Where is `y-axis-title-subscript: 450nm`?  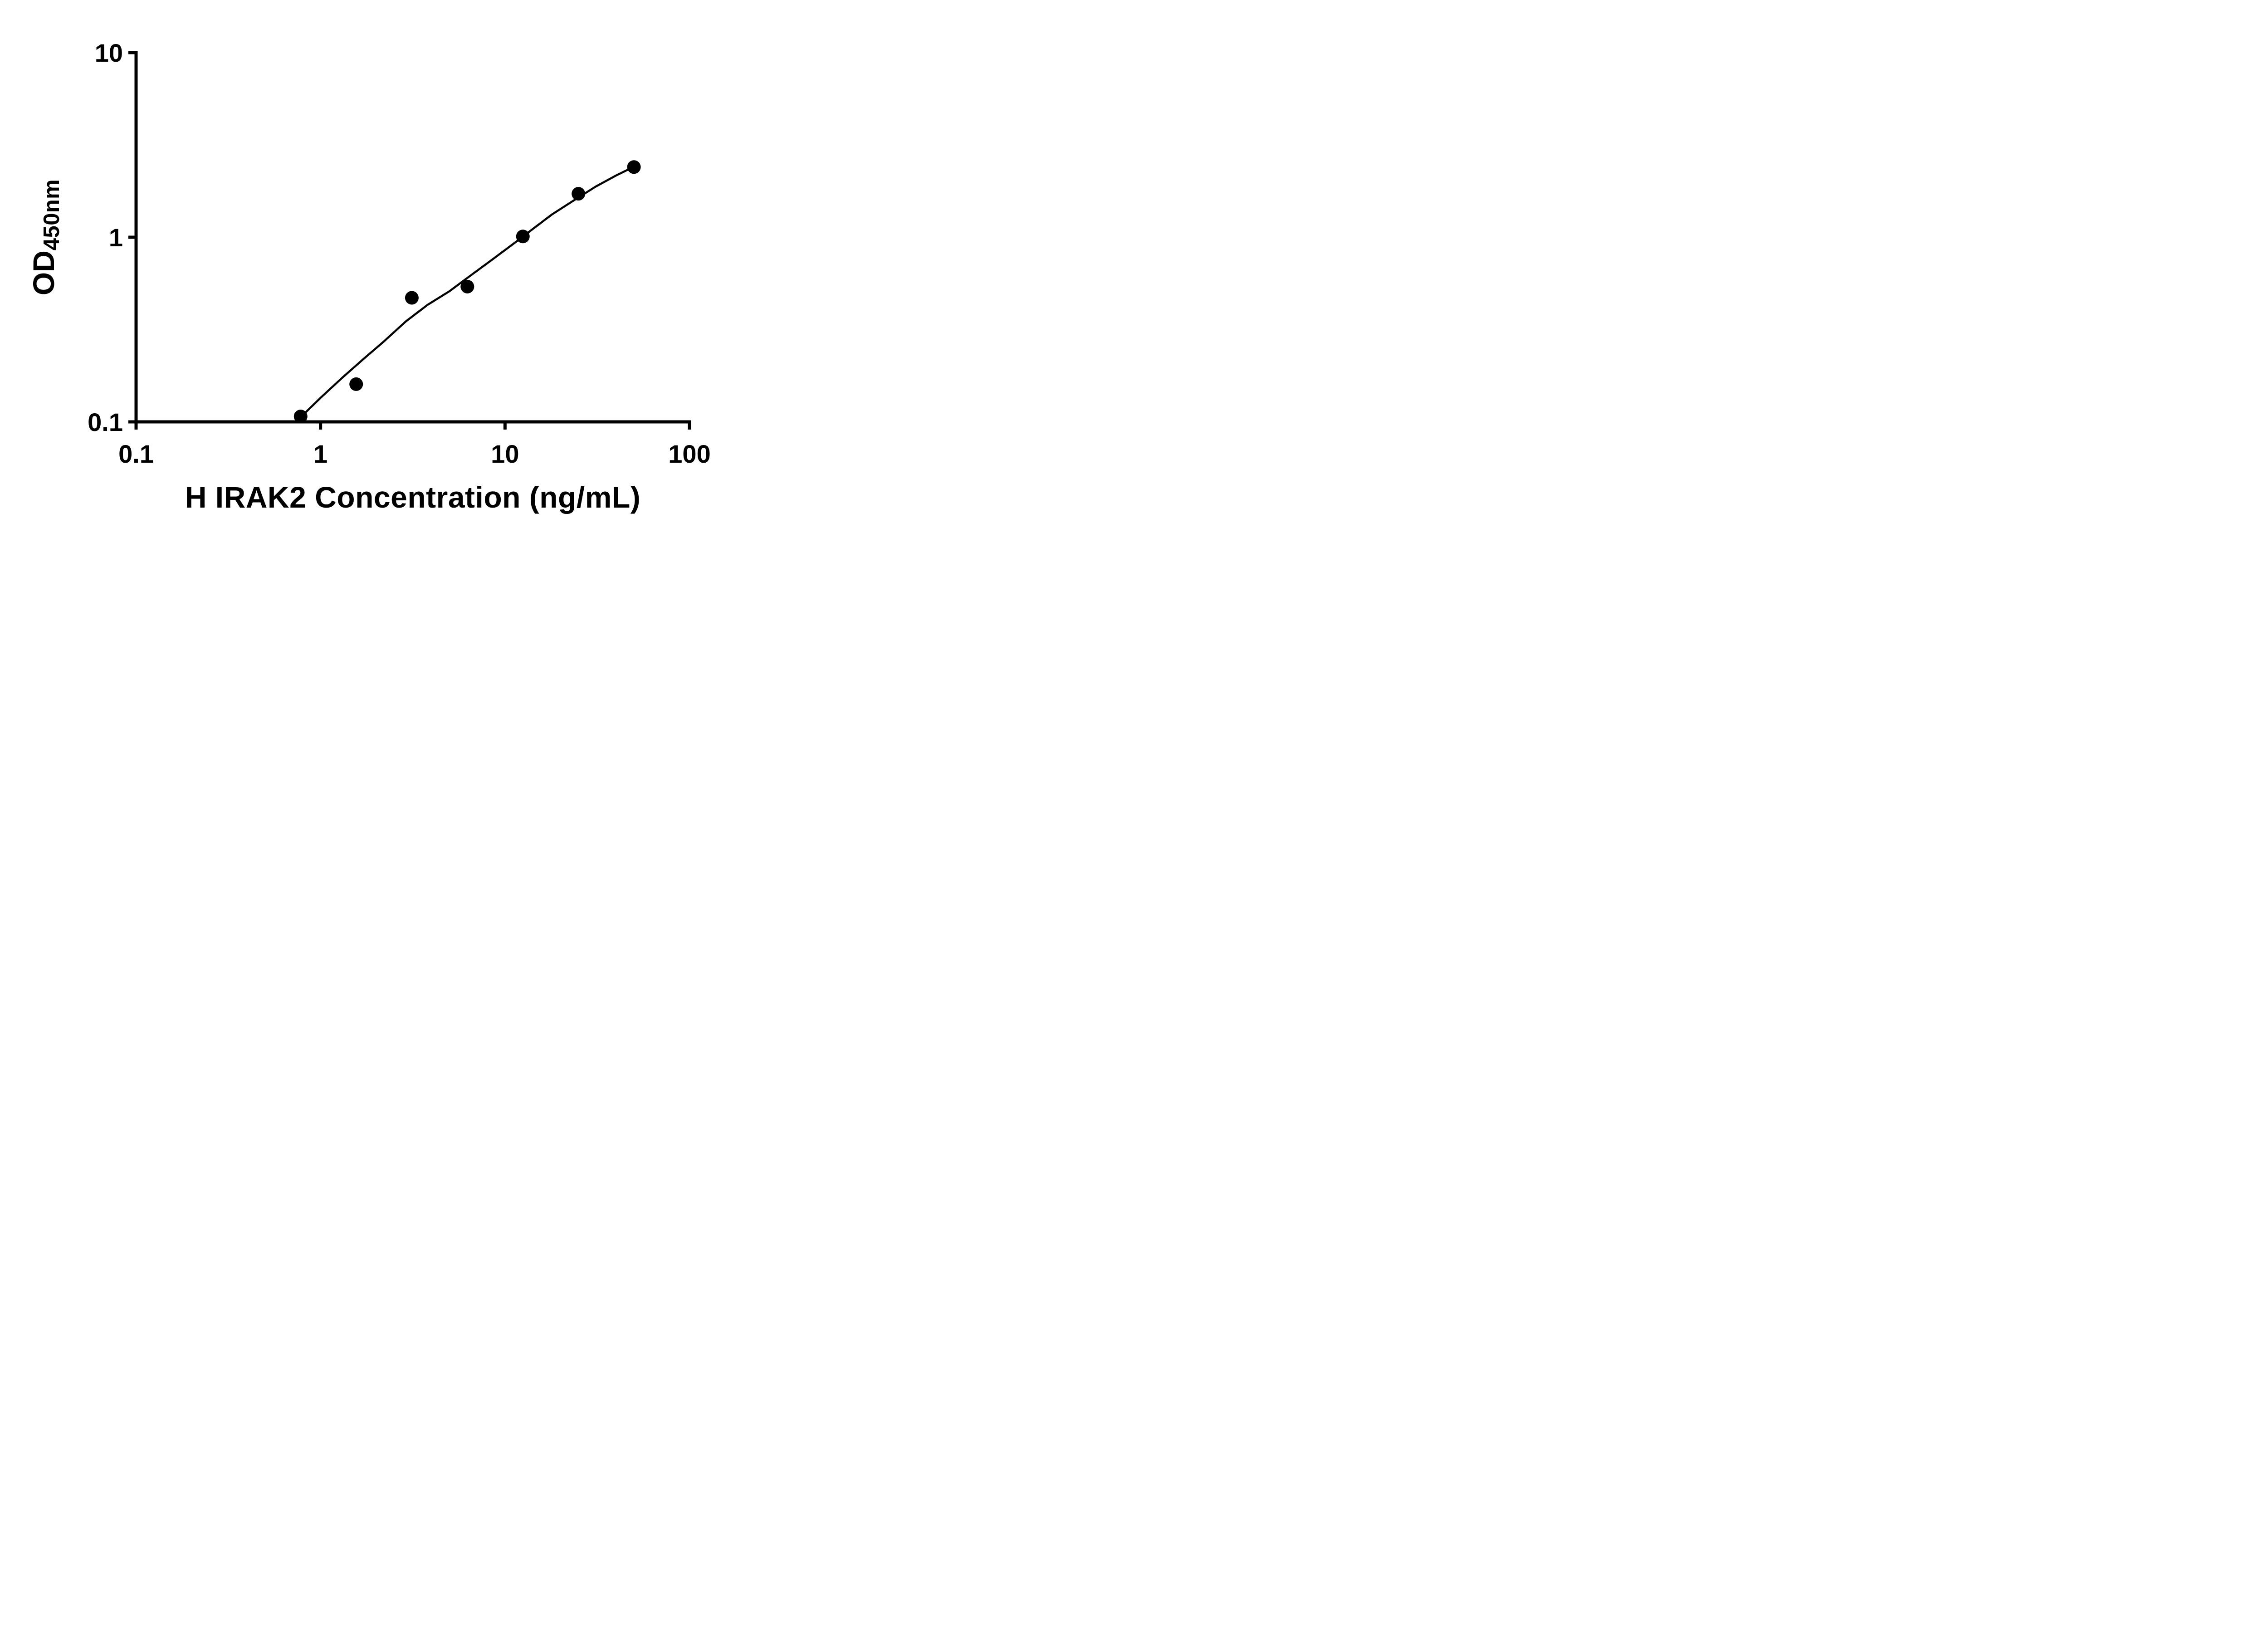 y-axis-title-subscript: 450nm is located at coordinates (51, 215).